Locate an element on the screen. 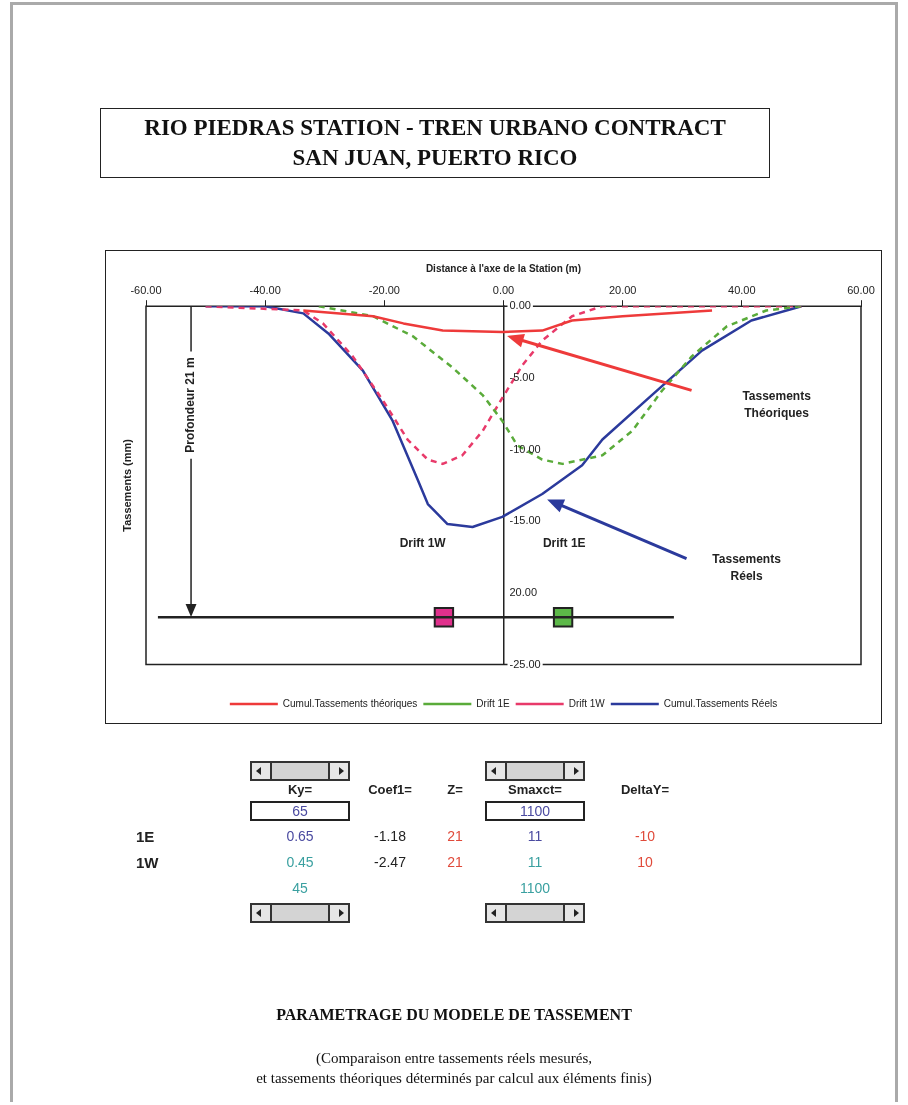  y-tick-label: -15.00 is located at coordinates (525, 520).